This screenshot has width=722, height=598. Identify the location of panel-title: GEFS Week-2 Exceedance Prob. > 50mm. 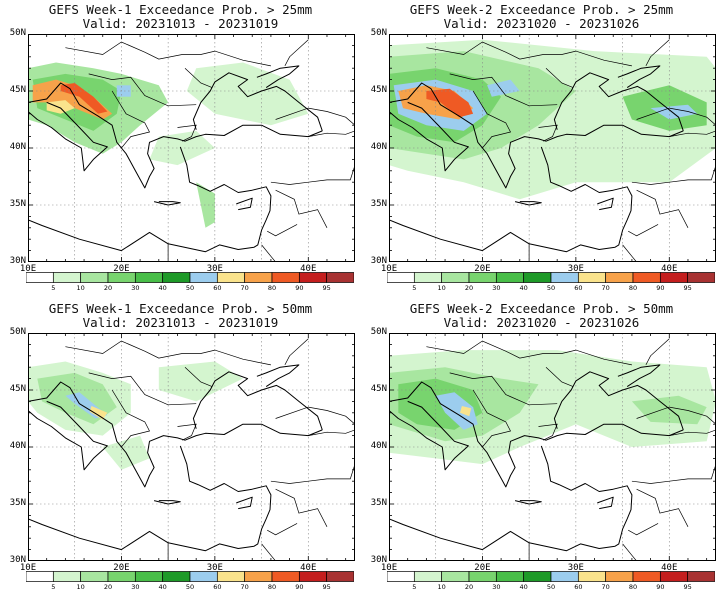
(541, 308).